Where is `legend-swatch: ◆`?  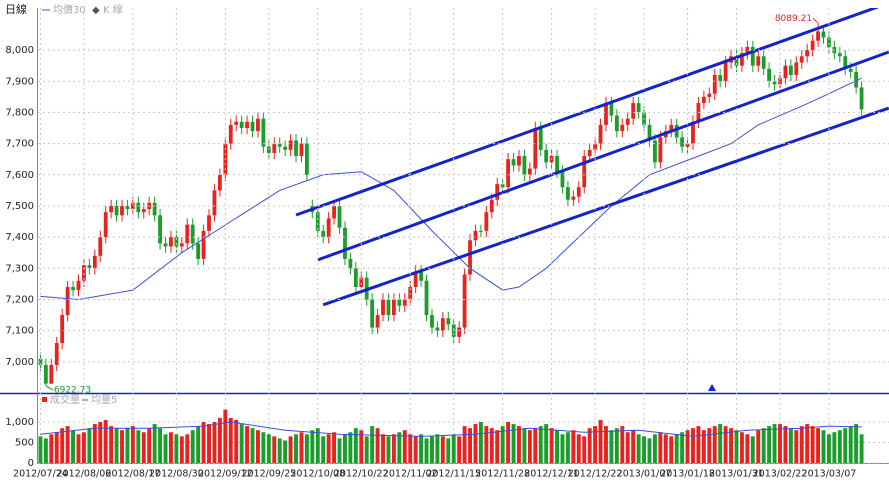 legend-swatch: ◆ is located at coordinates (96, 10).